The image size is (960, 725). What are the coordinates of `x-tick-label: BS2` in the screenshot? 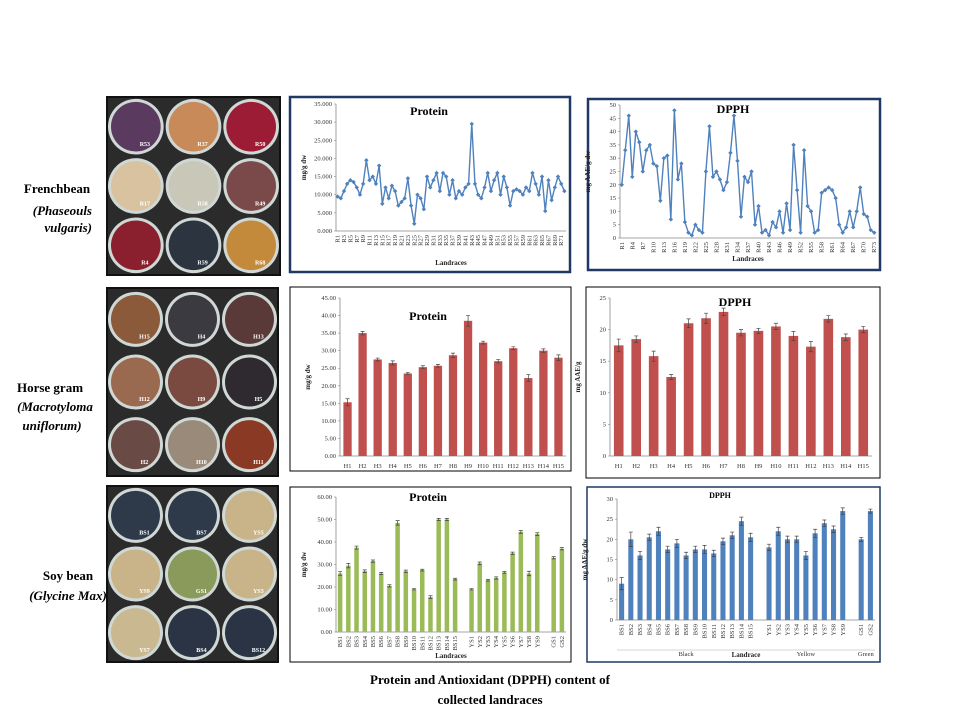 It's located at (348, 641).